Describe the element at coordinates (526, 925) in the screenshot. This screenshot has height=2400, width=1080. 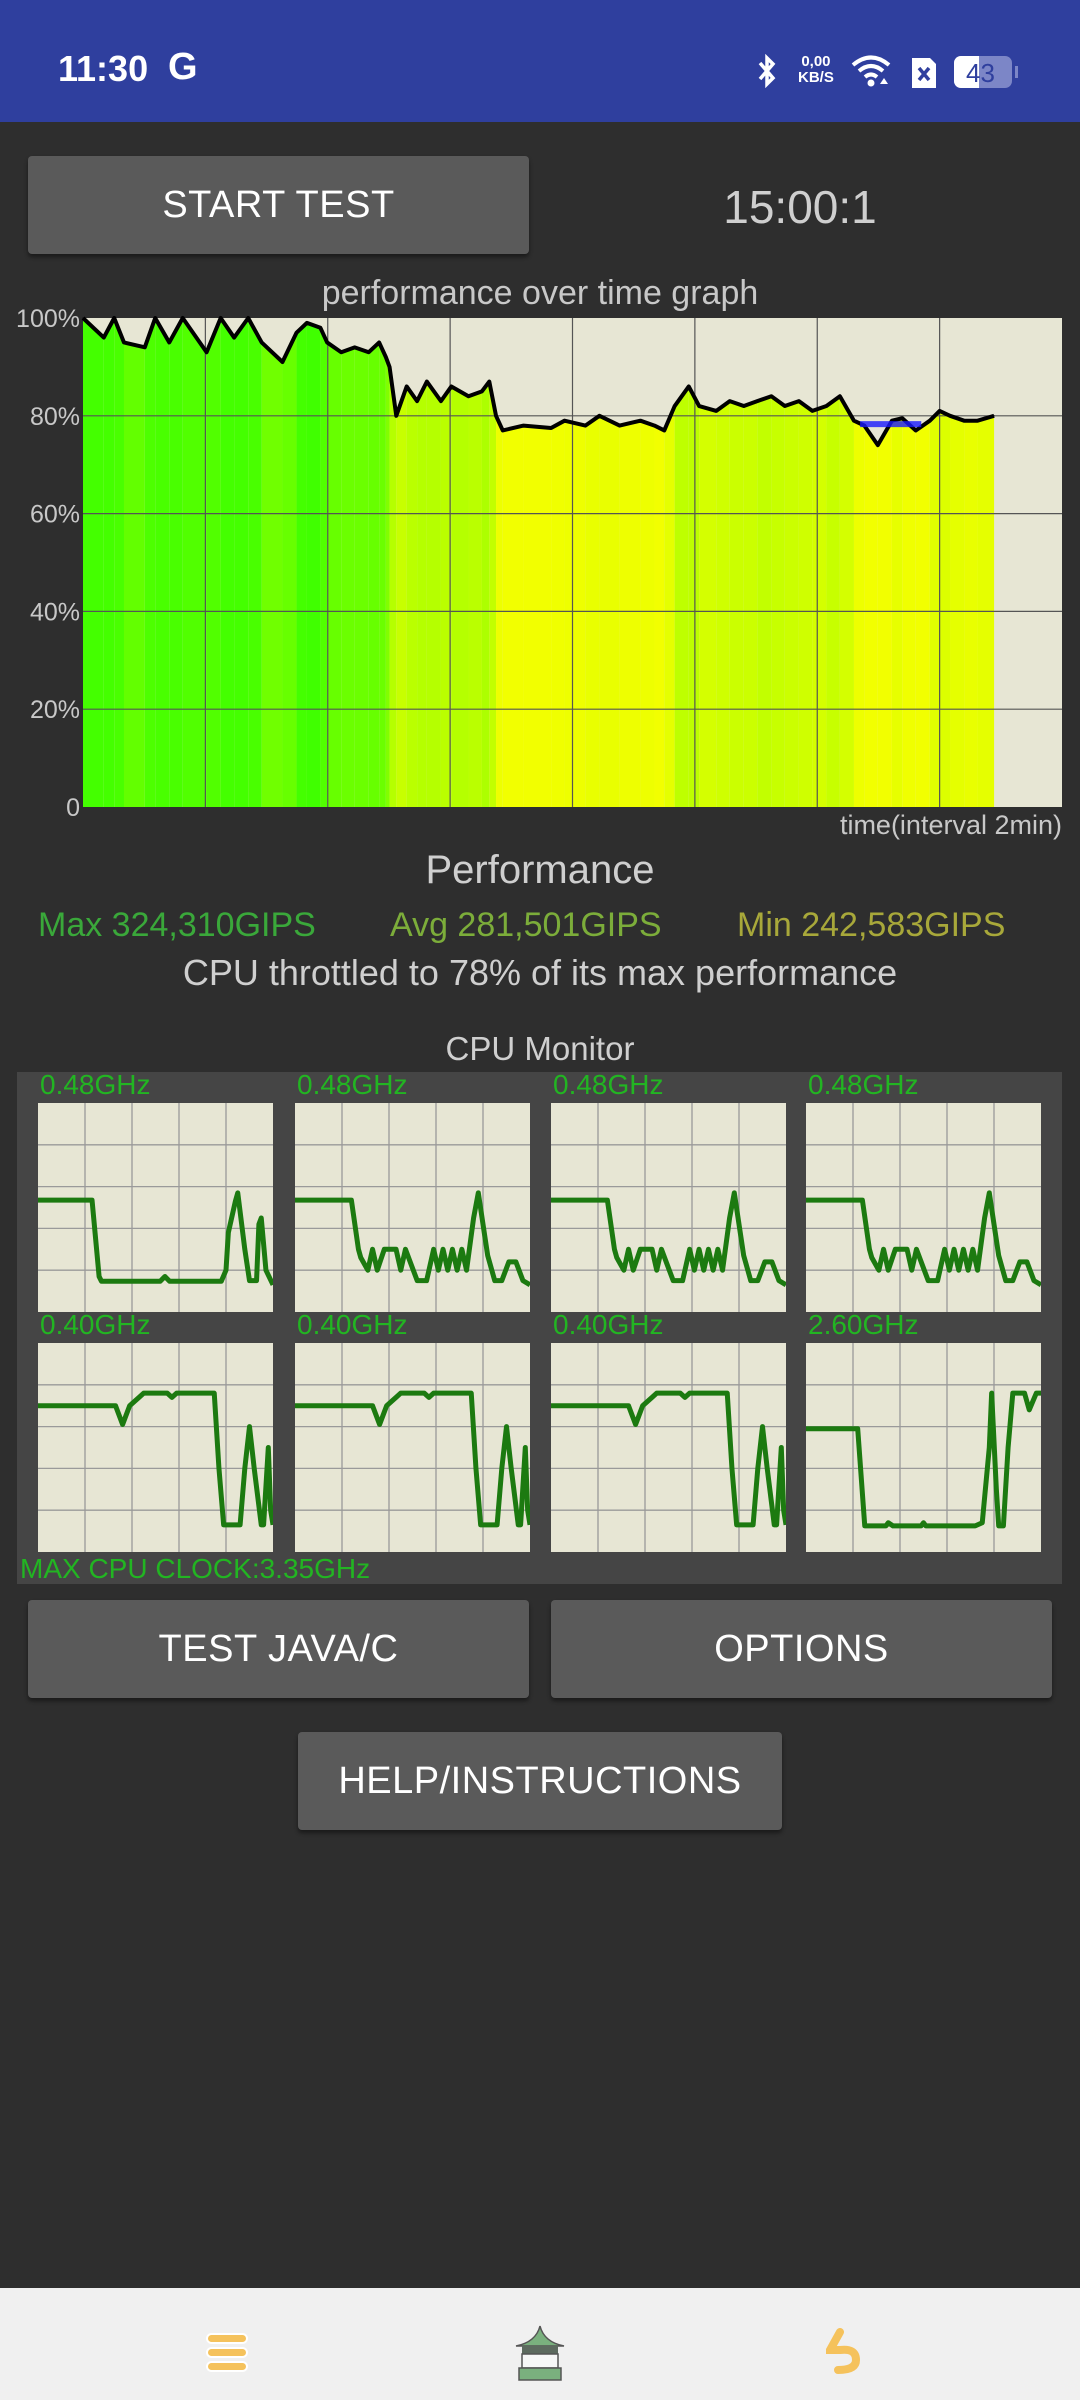
I see `avg-gips: Avg 281,501GIPS` at that location.